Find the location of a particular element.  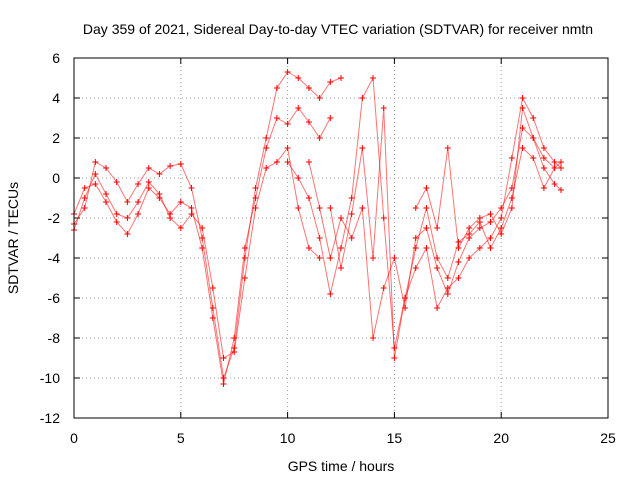

x-tick-label: 20 is located at coordinates (501, 438).